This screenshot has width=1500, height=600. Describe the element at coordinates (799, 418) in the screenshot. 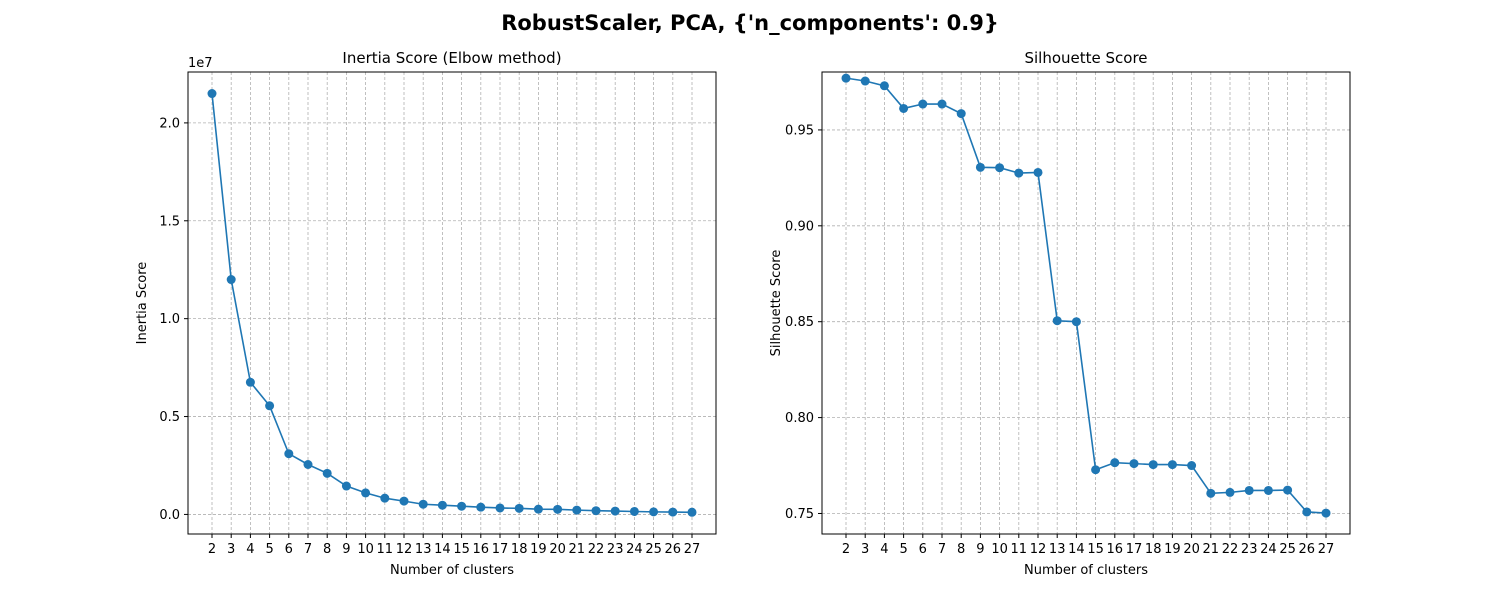

I see `silhouette-y-tick-label: 0.80` at that location.